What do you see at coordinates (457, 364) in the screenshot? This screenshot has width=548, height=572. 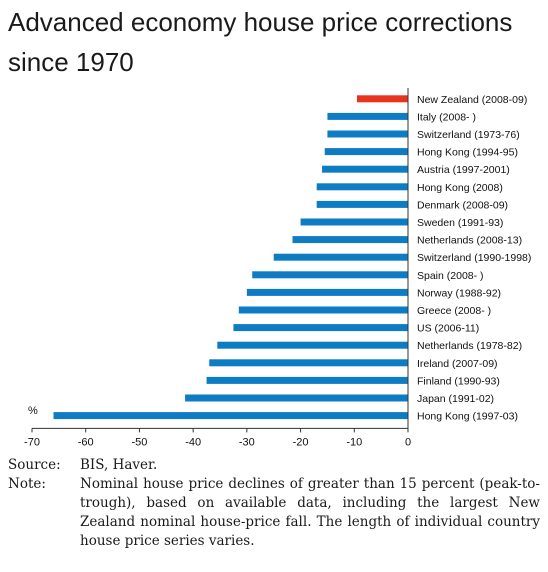 I see `category-label-15: Ireland (2007-09)` at bounding box center [457, 364].